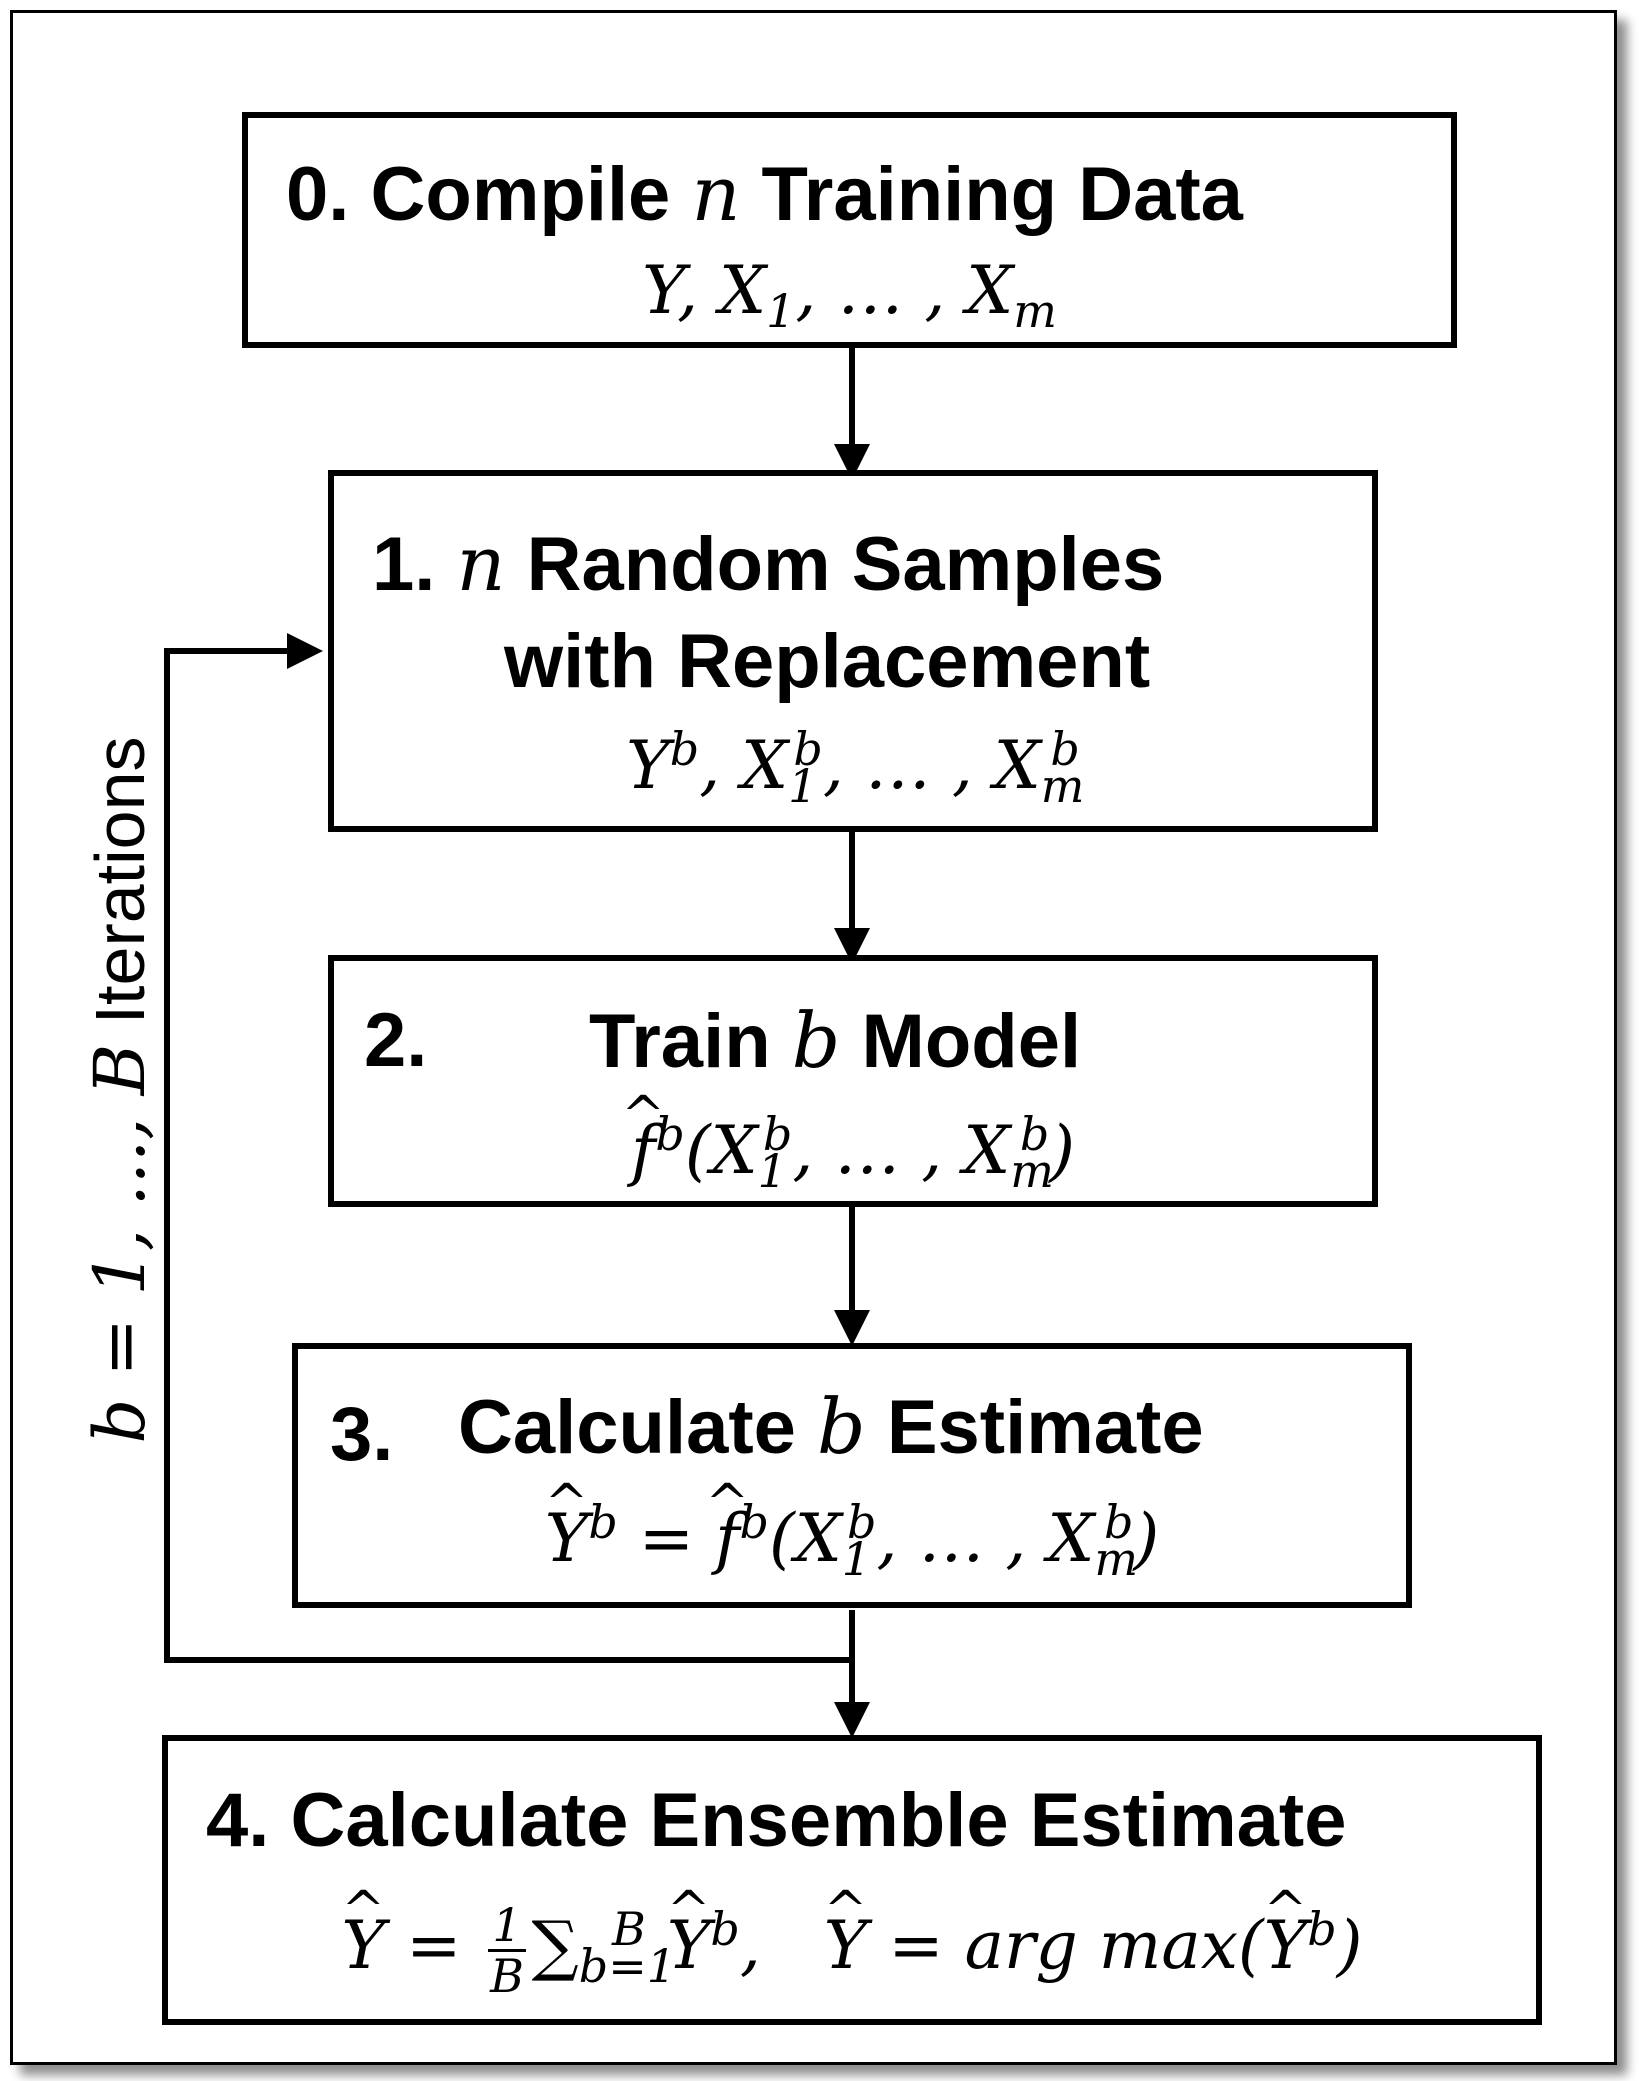 This screenshot has width=1639, height=2081. I want to click on step-2-title-var: b, so click(816, 1040).